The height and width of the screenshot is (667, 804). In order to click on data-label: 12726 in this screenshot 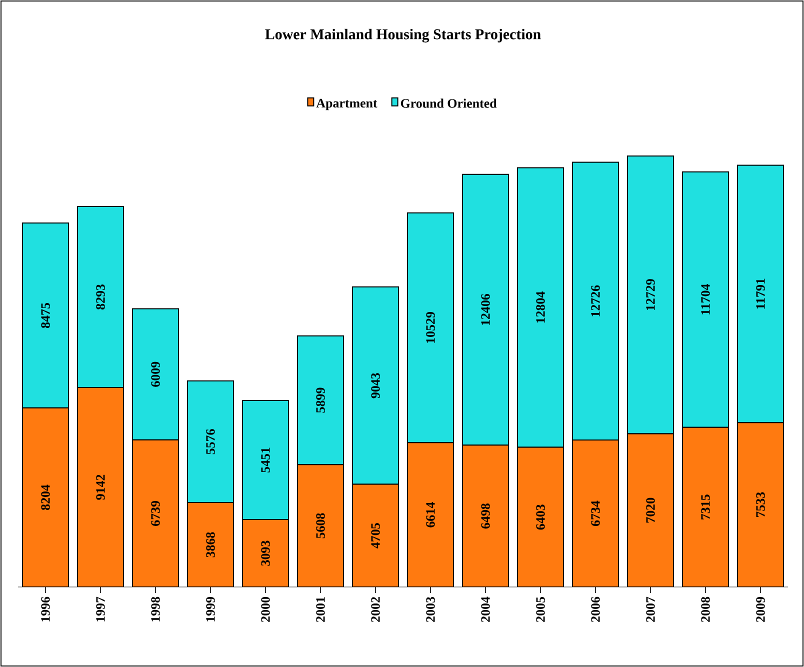, I will do `click(595, 300)`.